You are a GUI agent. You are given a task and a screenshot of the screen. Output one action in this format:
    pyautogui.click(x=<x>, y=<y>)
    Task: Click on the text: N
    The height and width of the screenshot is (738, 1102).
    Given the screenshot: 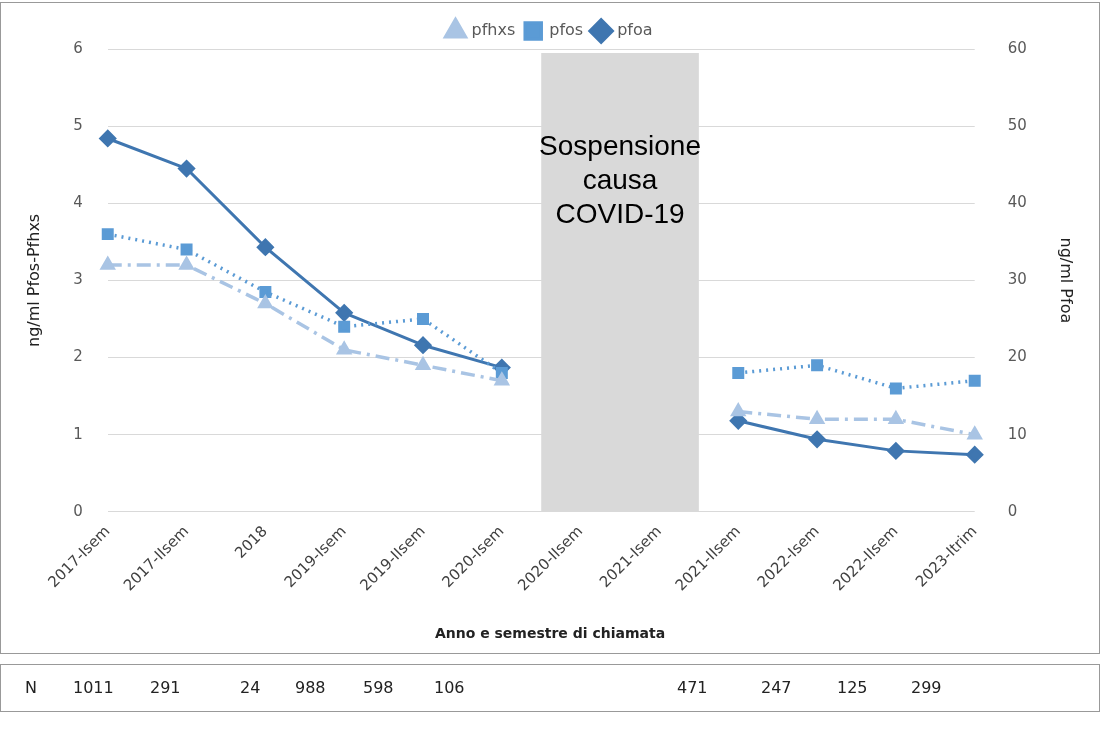 What is the action you would take?
    pyautogui.click(x=31, y=687)
    